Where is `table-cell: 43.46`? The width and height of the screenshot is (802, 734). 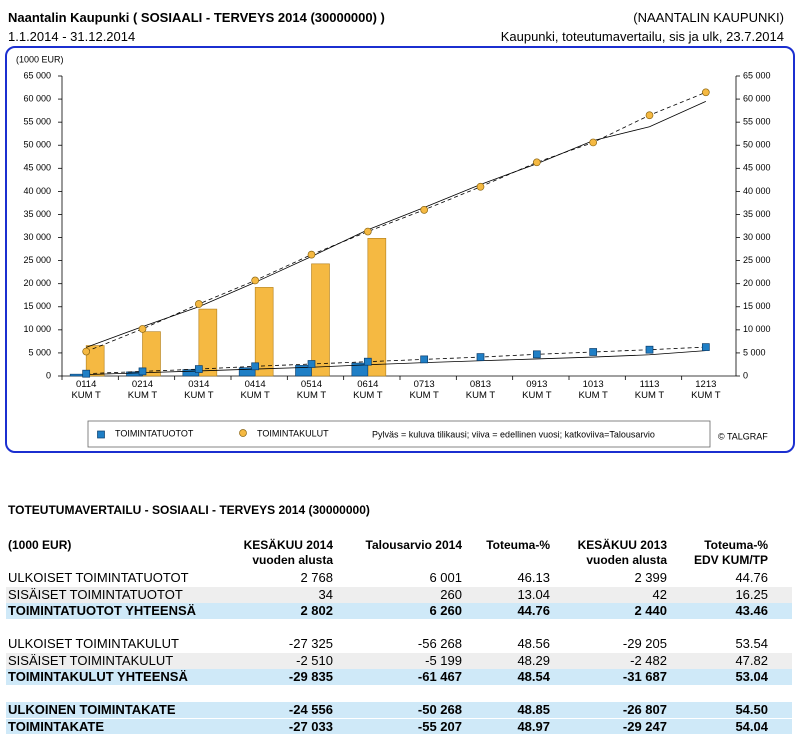 table-cell: 43.46 is located at coordinates (751, 610).